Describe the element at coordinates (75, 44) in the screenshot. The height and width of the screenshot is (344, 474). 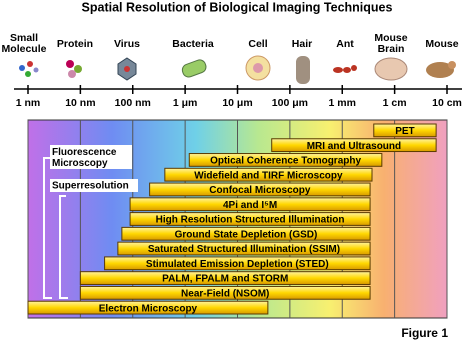
I see `organism-label: Protein` at that location.